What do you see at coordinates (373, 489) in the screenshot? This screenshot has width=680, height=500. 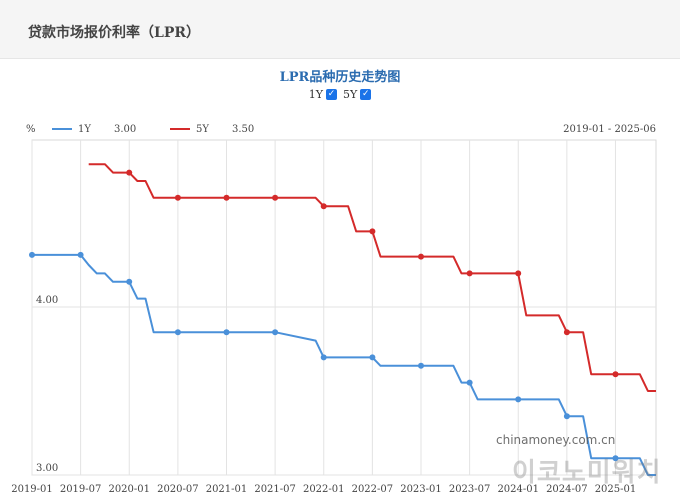 I see `x-tick-label: 2022-07` at bounding box center [373, 489].